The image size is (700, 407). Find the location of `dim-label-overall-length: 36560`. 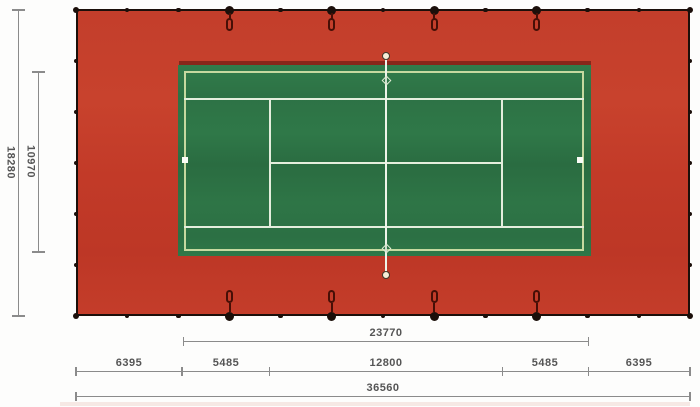

dim-label-overall-length: 36560 is located at coordinates (383, 388).